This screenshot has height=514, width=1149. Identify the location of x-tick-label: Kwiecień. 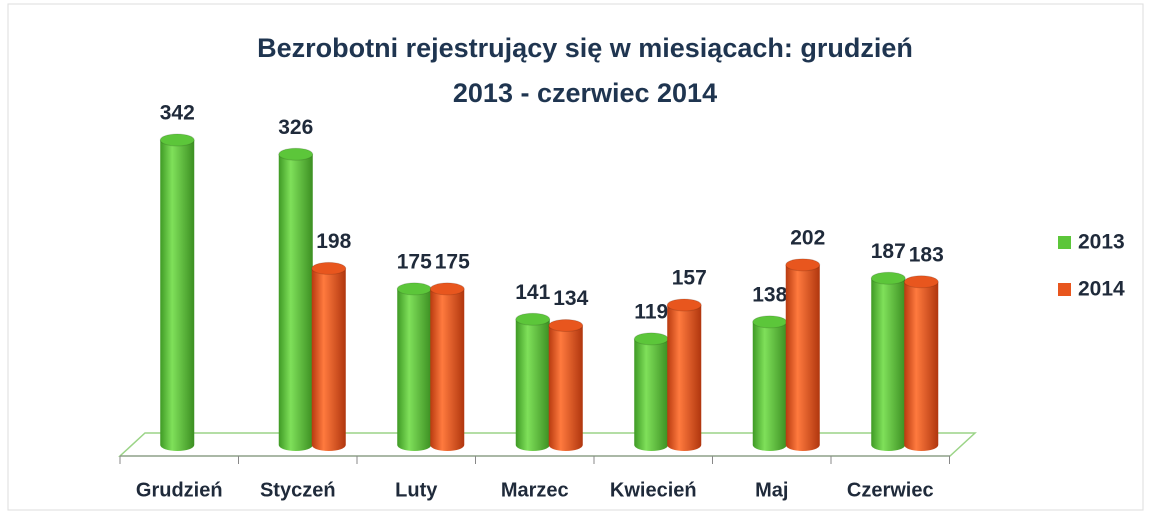
(653, 490).